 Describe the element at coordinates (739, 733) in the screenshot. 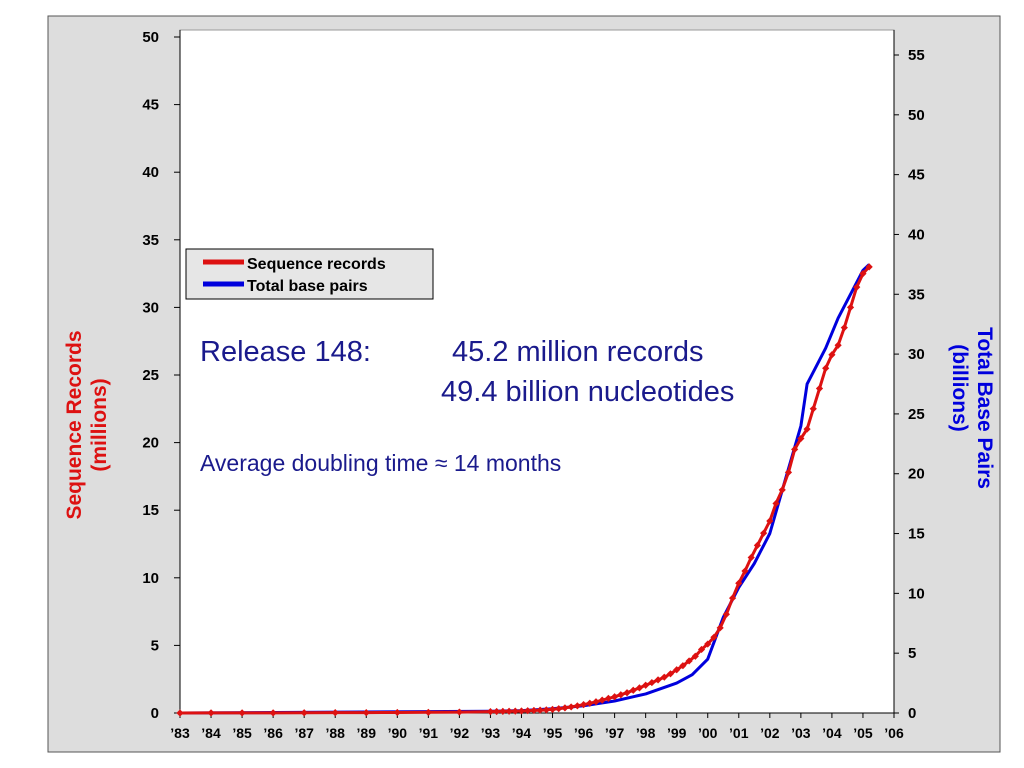

I see `x-tick-label: ’01` at that location.